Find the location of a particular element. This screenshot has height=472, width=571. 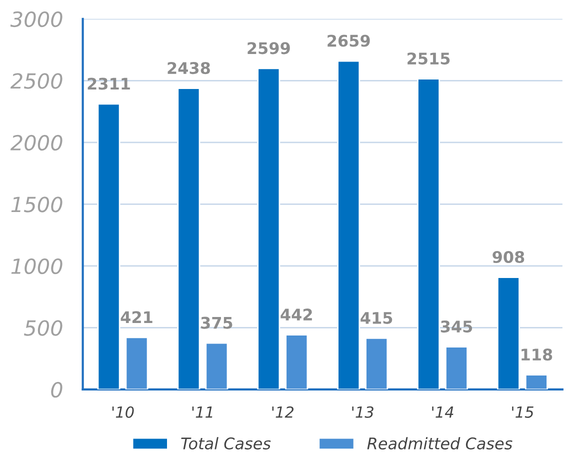

y-tick-label: 500 is located at coordinates (43, 328).